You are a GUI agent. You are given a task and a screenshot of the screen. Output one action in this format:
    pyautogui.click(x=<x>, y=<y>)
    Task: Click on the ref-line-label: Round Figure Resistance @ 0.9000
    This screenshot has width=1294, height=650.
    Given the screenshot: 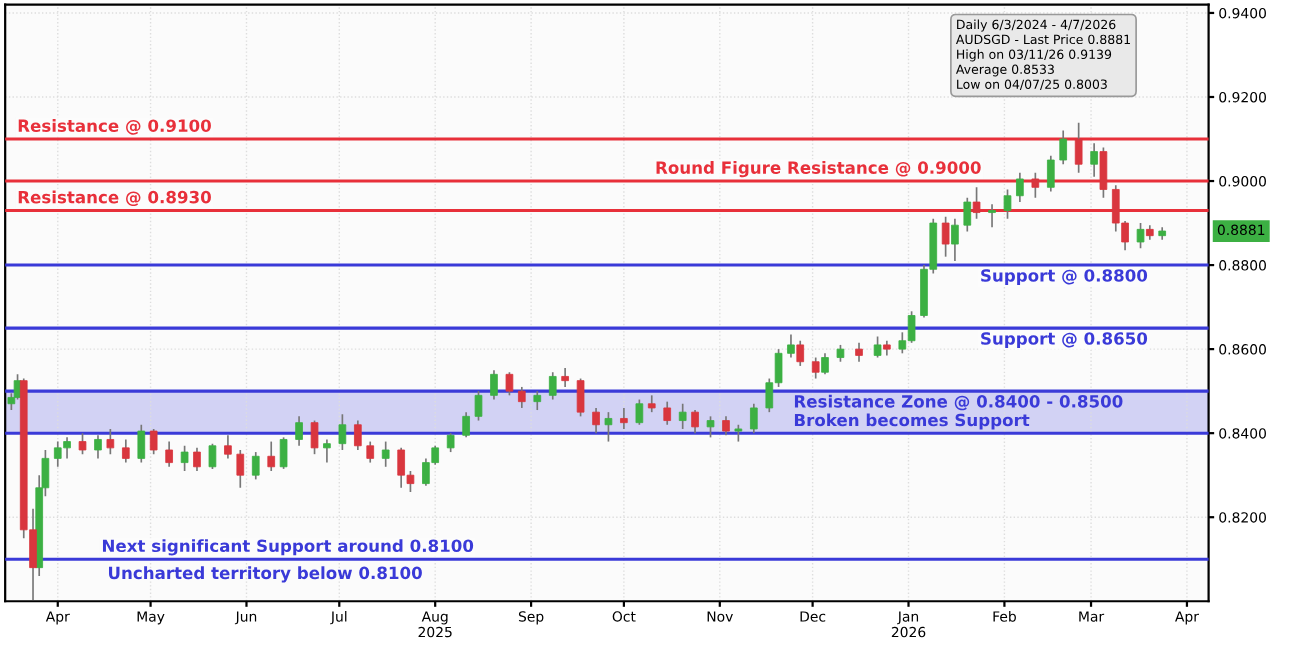 What is the action you would take?
    pyautogui.click(x=818, y=169)
    